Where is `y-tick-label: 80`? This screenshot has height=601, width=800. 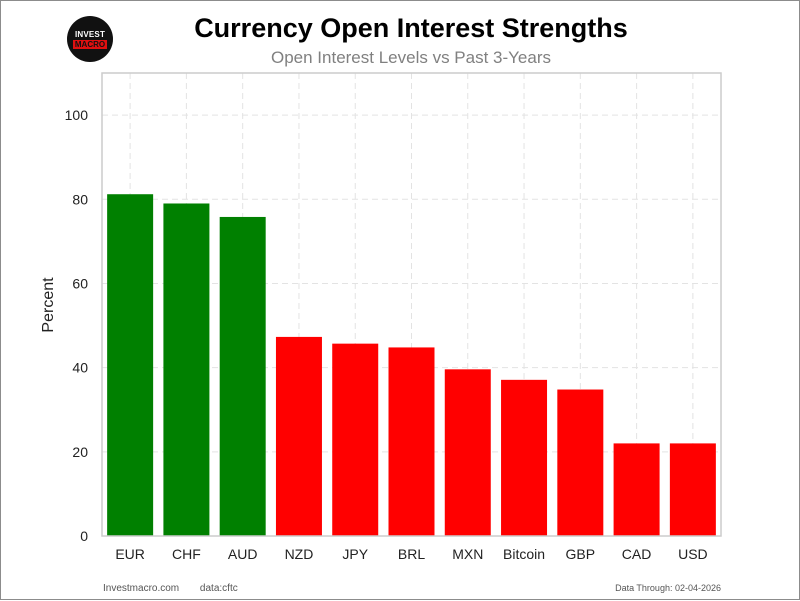
y-tick-label: 80 is located at coordinates (80, 199).